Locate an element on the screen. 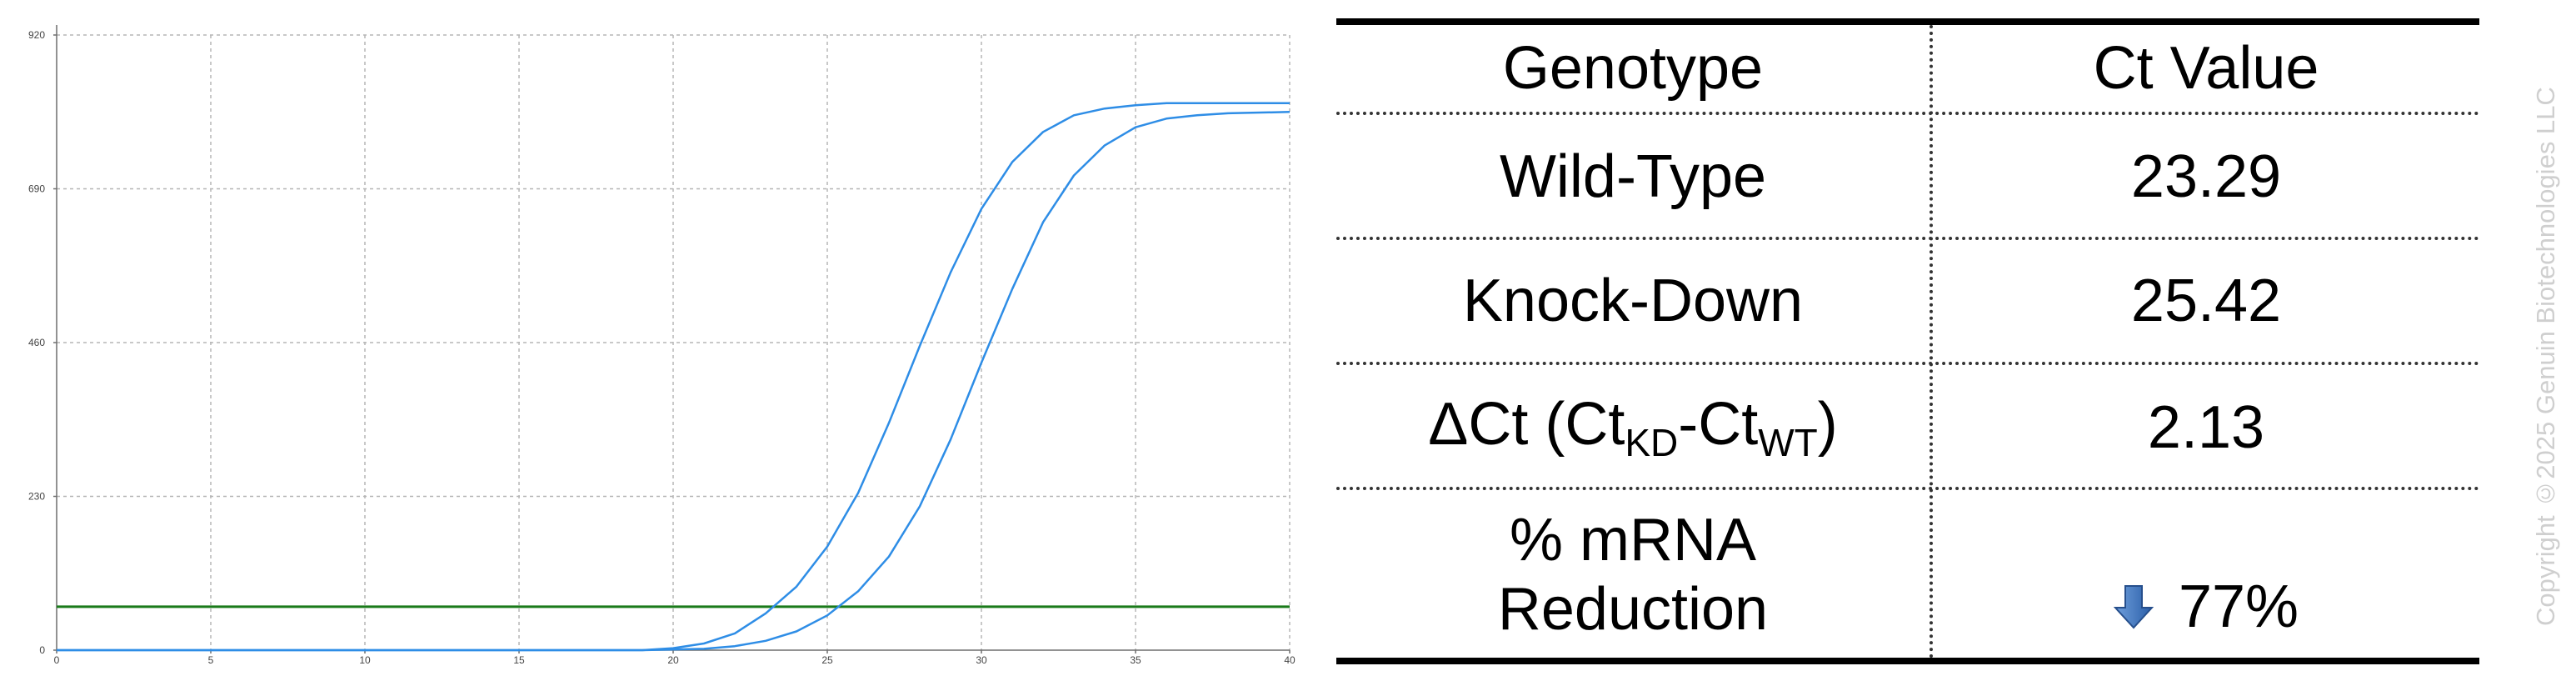  row-mrna-reduction-value: 77% is located at coordinates (2206, 607).